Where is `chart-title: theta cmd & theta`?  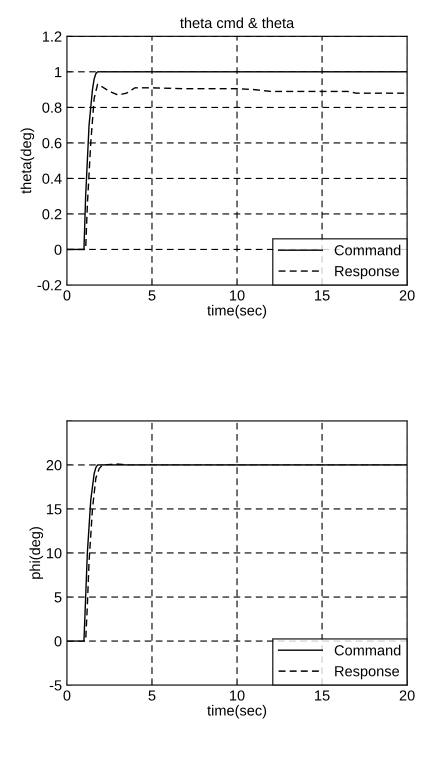 chart-title: theta cmd & theta is located at coordinates (237, 22).